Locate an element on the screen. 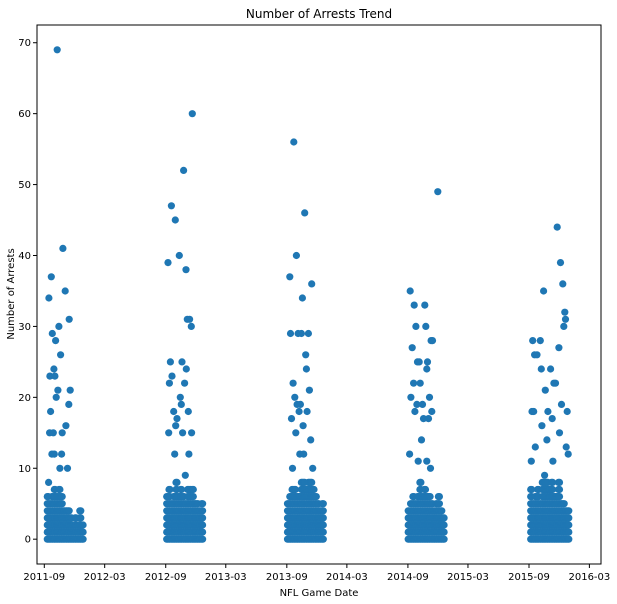 The width and height of the screenshot is (617, 604). x-tick-label: 2011-09 is located at coordinates (44, 577).